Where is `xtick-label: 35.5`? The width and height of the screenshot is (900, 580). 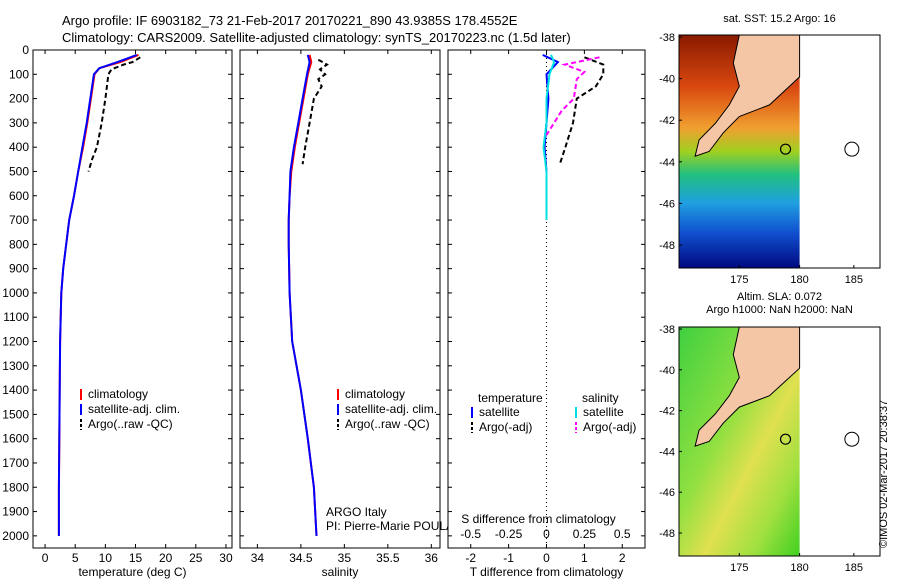
xtick-label: 35.5 is located at coordinates (388, 558).